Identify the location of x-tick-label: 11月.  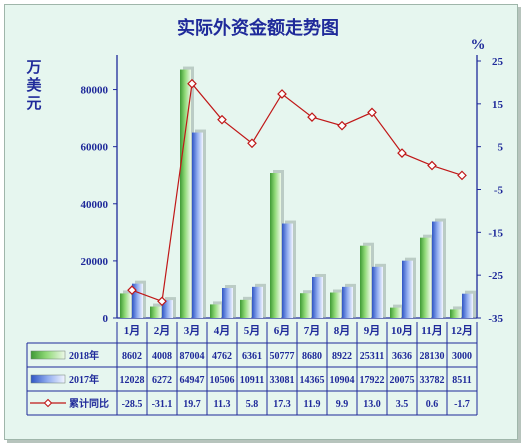
(431, 330).